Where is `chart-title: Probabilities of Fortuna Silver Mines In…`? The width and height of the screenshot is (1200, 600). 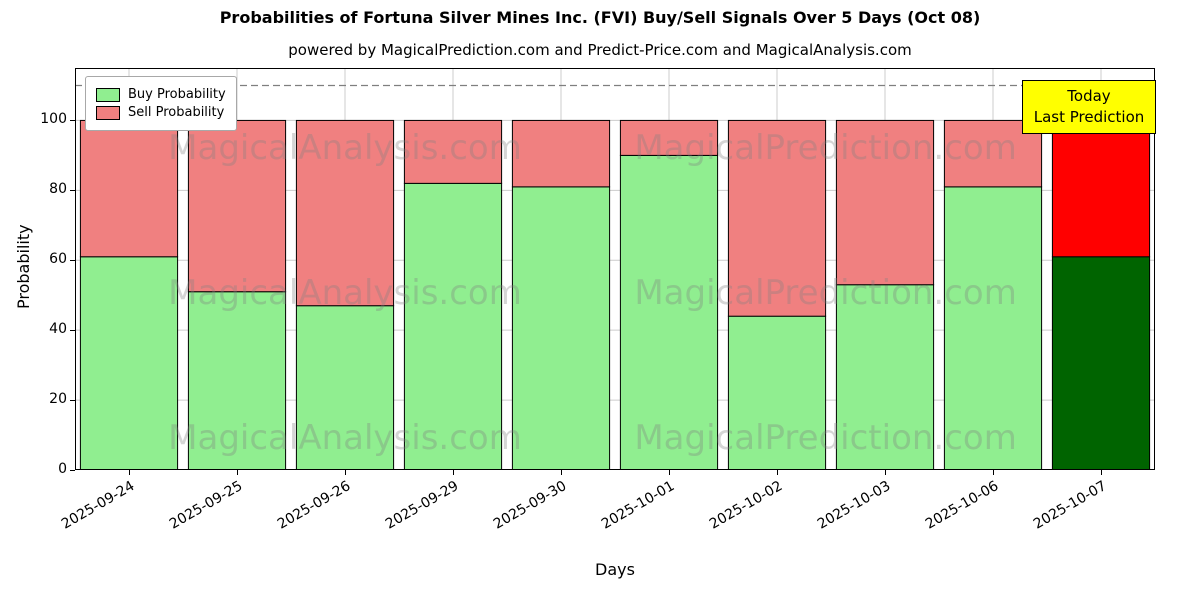 chart-title: Probabilities of Fortuna Silver Mines In… is located at coordinates (600, 17).